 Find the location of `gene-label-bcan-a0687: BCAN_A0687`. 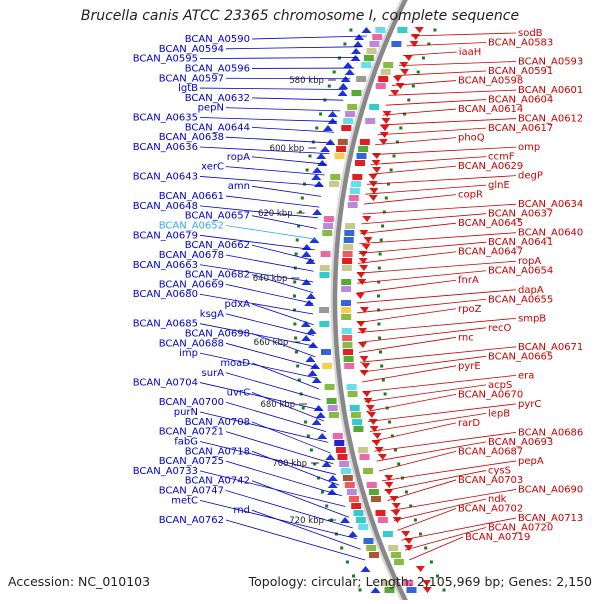

gene-label-bcan-a0687: BCAN_A0687 is located at coordinates (490, 451).